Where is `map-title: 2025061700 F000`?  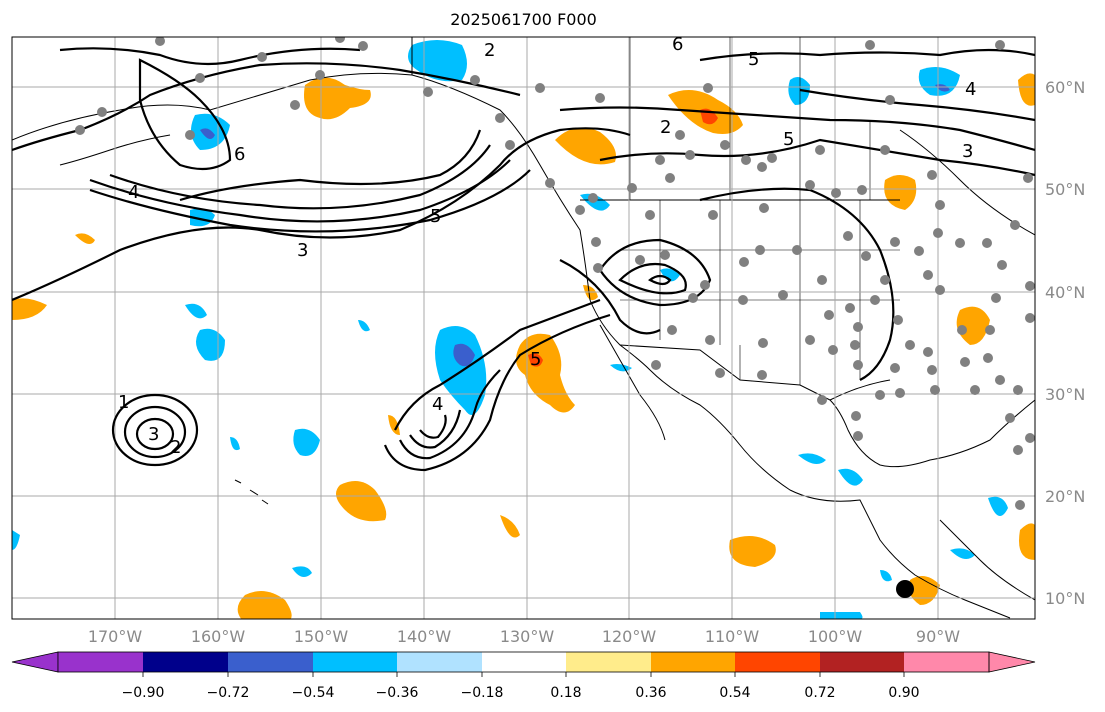 map-title: 2025061700 F000 is located at coordinates (523, 19).